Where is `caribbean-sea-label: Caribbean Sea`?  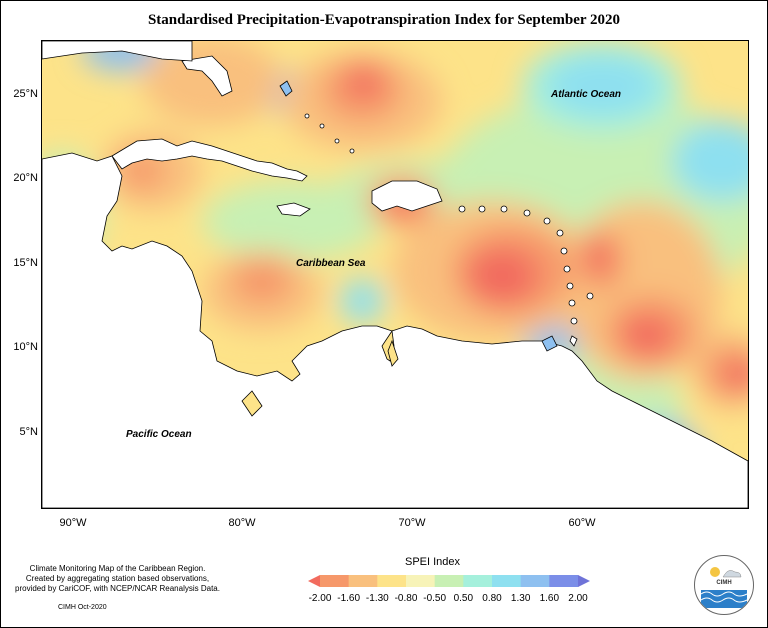
caribbean-sea-label: Caribbean Sea is located at coordinates (331, 263).